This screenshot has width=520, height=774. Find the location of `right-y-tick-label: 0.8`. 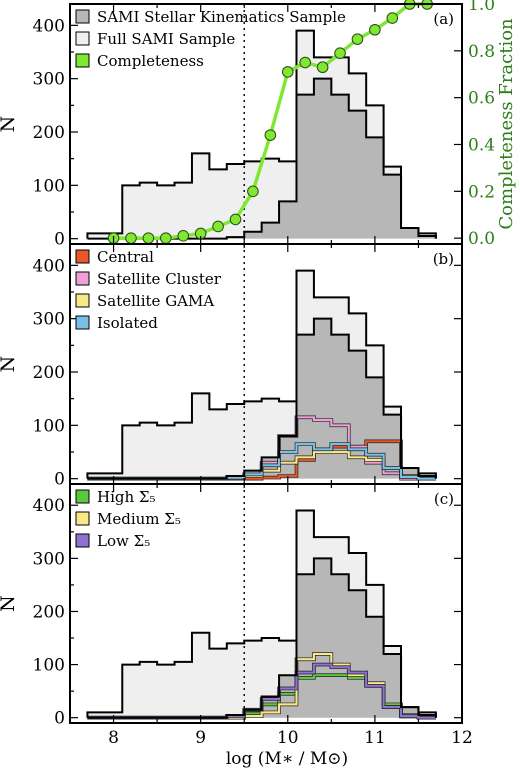

right-y-tick-label: 0.8 is located at coordinates (481, 52).